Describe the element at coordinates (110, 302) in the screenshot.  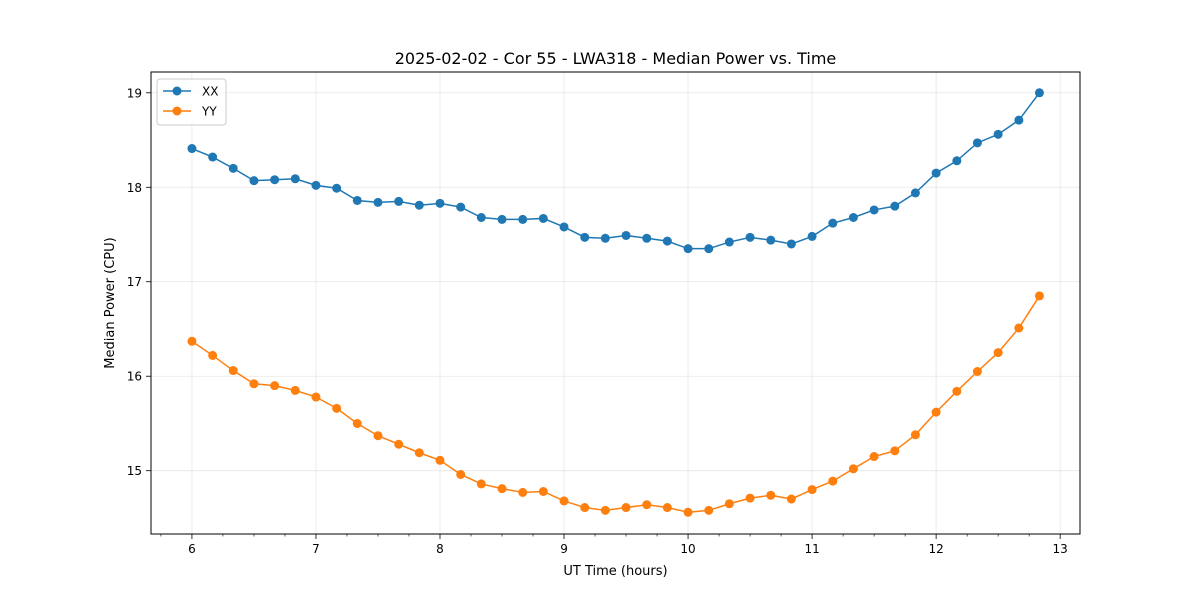
I see `y-axis-label: Median Power (CPU)` at that location.